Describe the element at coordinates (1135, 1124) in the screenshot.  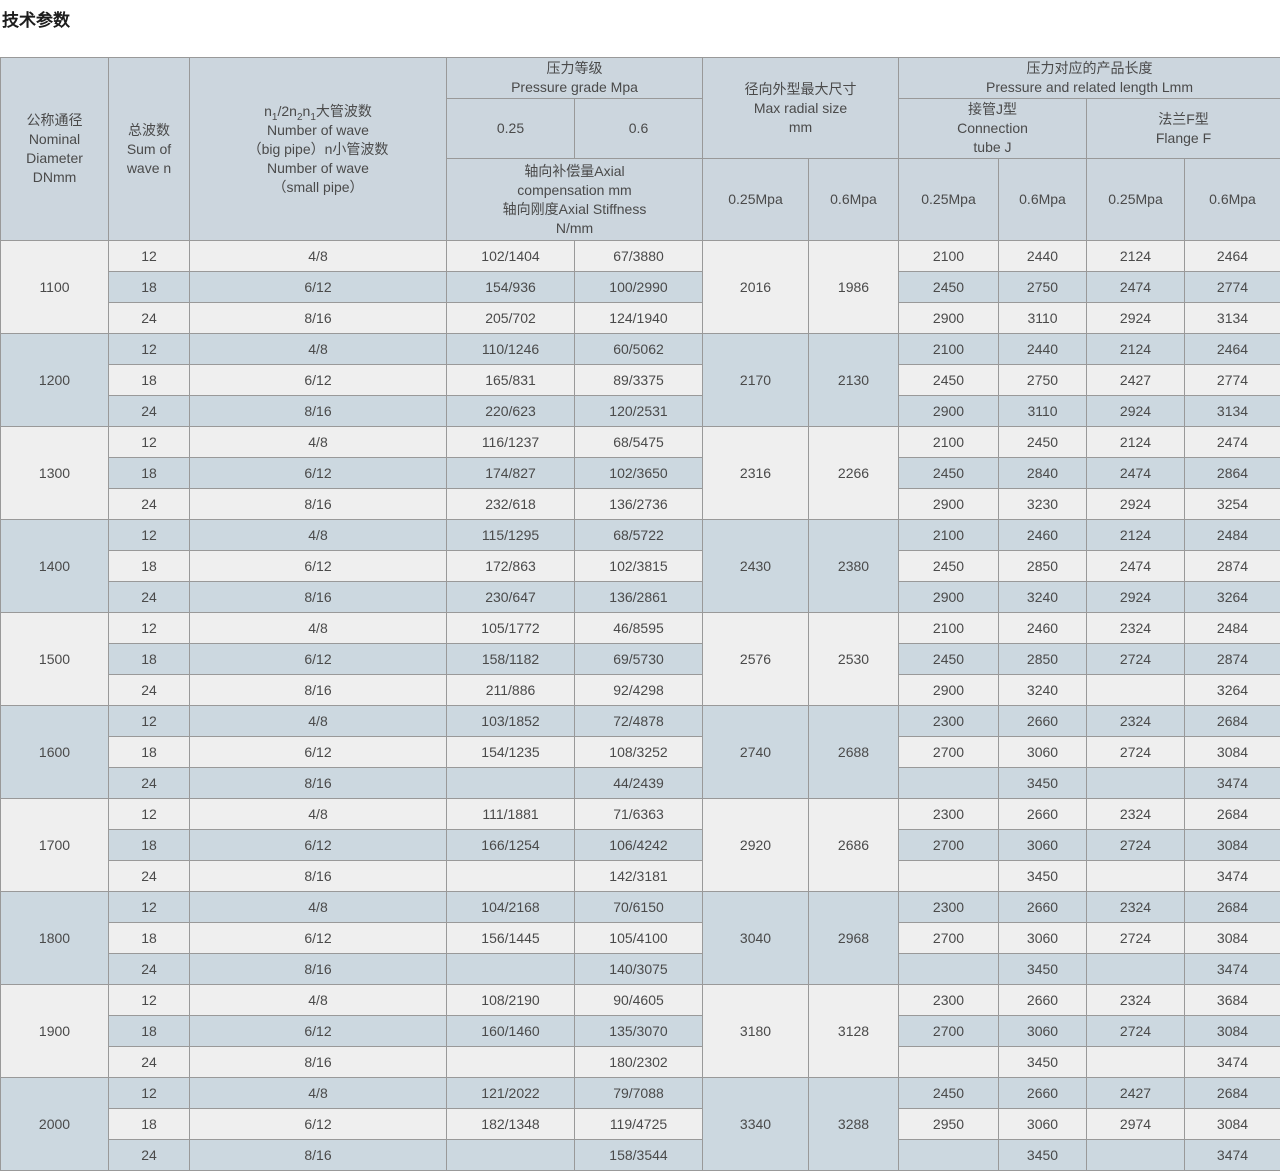
I see `f-025-cell: 2974` at that location.